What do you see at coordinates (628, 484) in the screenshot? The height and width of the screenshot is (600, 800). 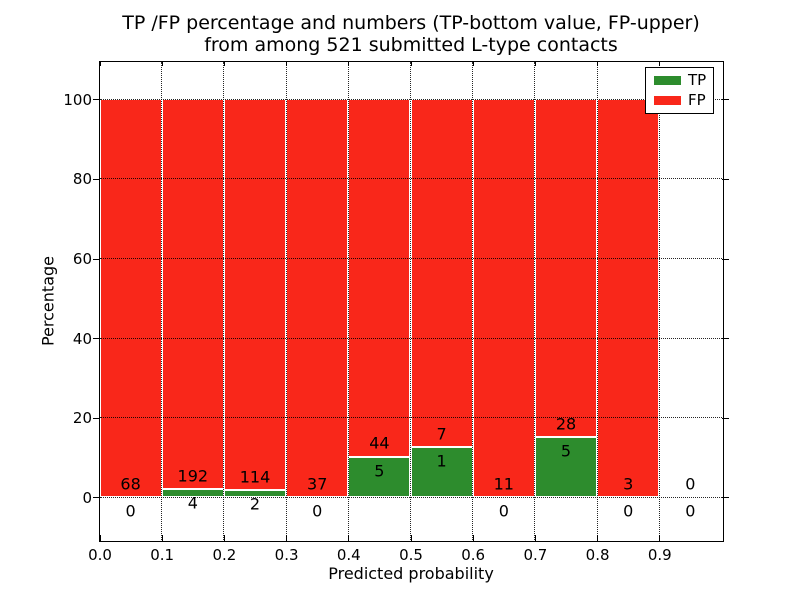 I see `bar-label-fp: 3` at bounding box center [628, 484].